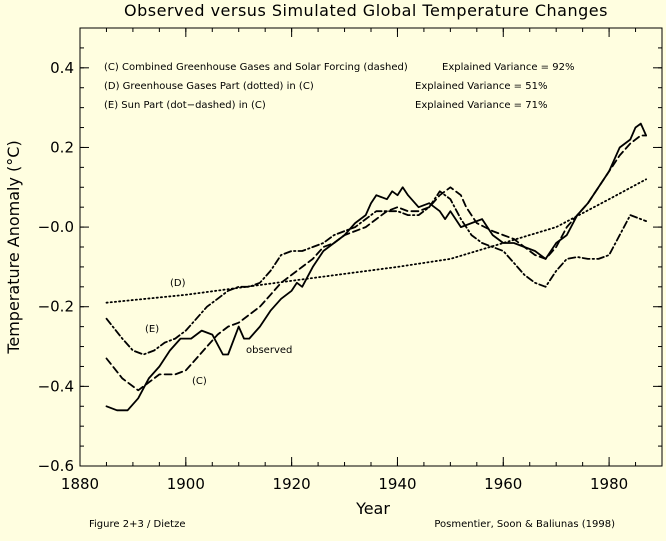 The width and height of the screenshot is (666, 541). What do you see at coordinates (152, 329) in the screenshot?
I see `annotation-e: (E)` at bounding box center [152, 329].